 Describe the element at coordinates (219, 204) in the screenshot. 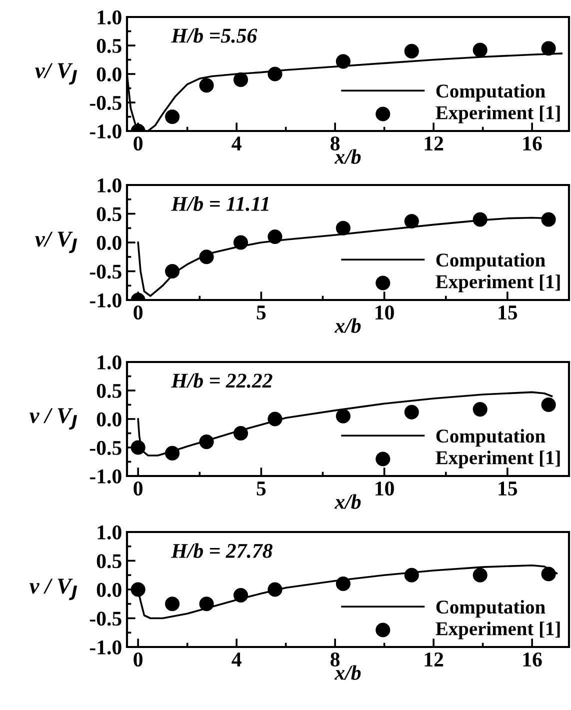

I see `annotation: H/b = 11.11` at that location.